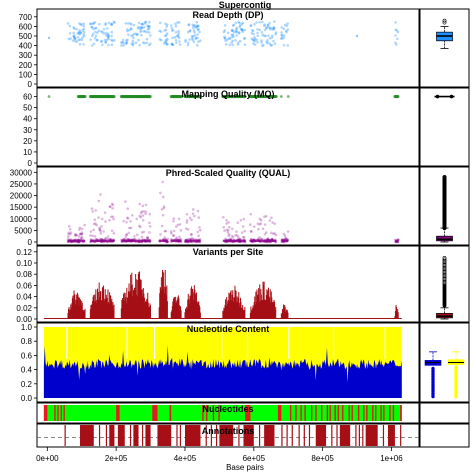 Image resolution: width=474 pixels, height=474 pixels. I want to click on y-tick-label: 0.04, so click(24, 297).